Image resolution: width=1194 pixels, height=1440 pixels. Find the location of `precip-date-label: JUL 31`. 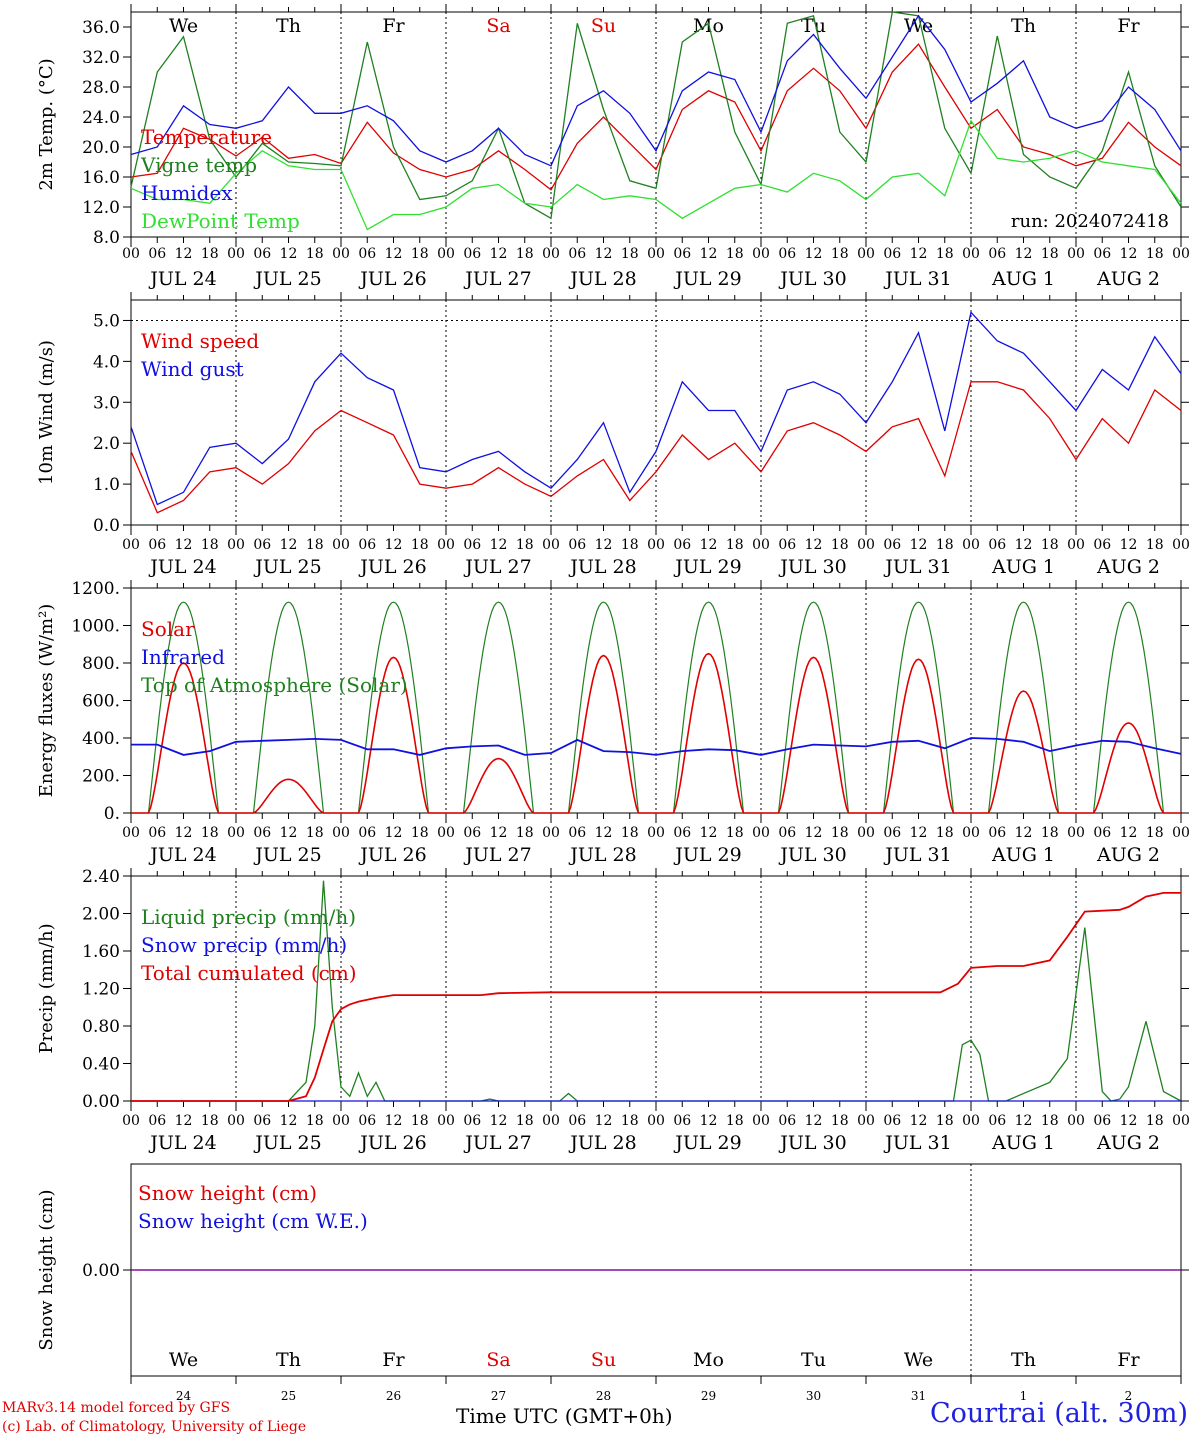

precip-date-label: JUL 31 is located at coordinates (917, 1143).